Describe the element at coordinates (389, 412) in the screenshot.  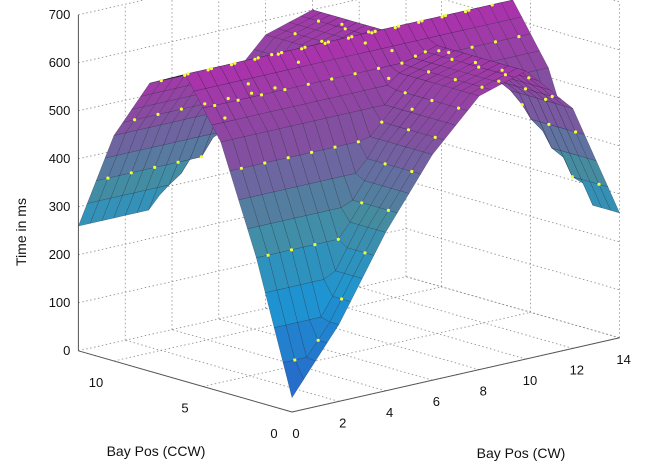
I see `x-tick-label: 4` at that location.